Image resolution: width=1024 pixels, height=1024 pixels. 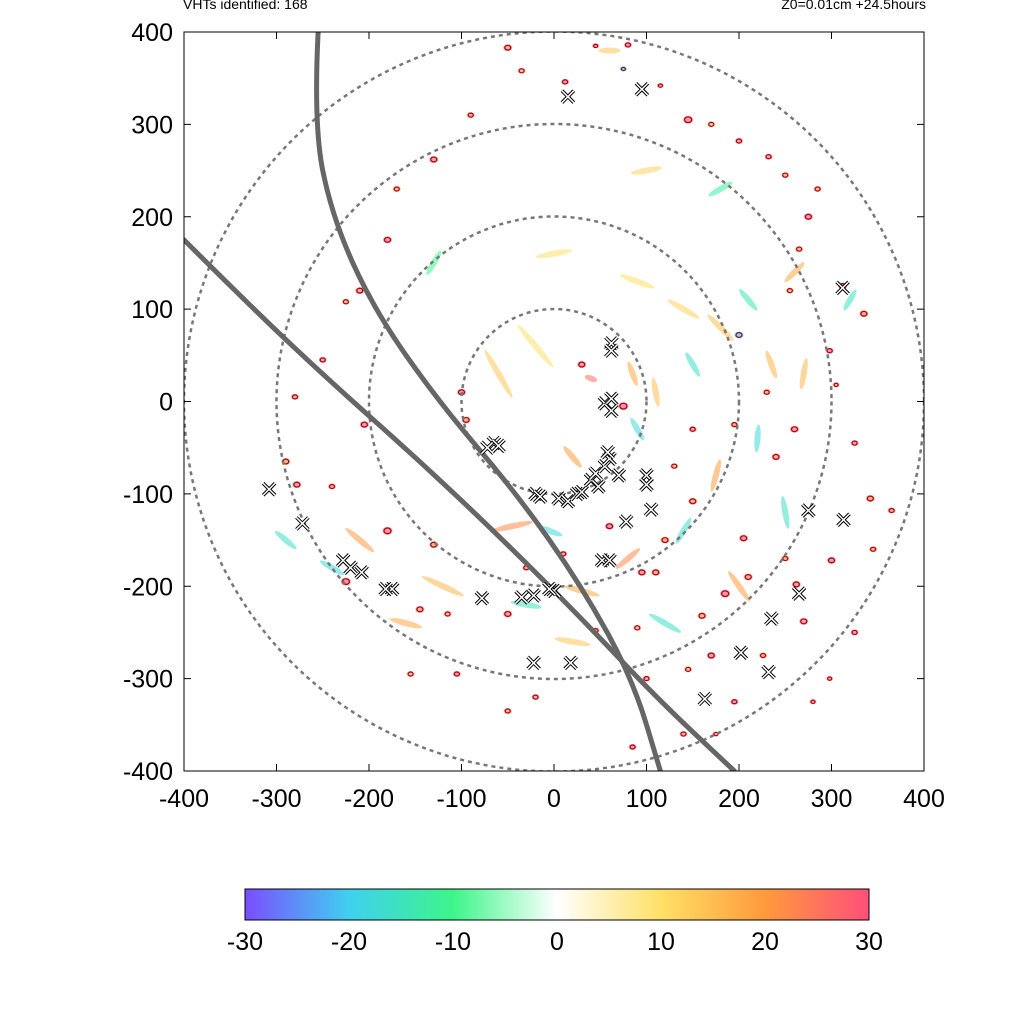 What do you see at coordinates (853, 6) in the screenshot?
I see `run-info-label: Z0=0.01cm +24.5hours` at bounding box center [853, 6].